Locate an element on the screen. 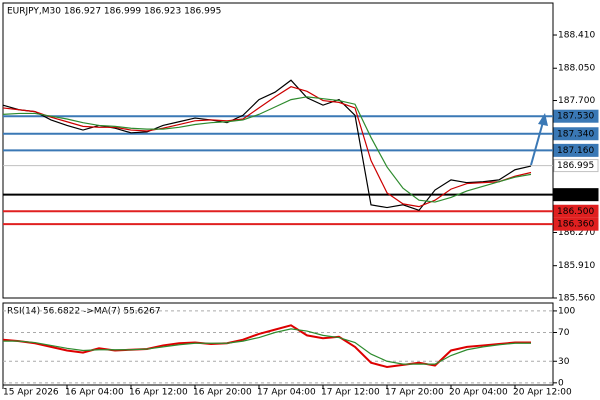  level-label: 186.995 is located at coordinates (575, 166).